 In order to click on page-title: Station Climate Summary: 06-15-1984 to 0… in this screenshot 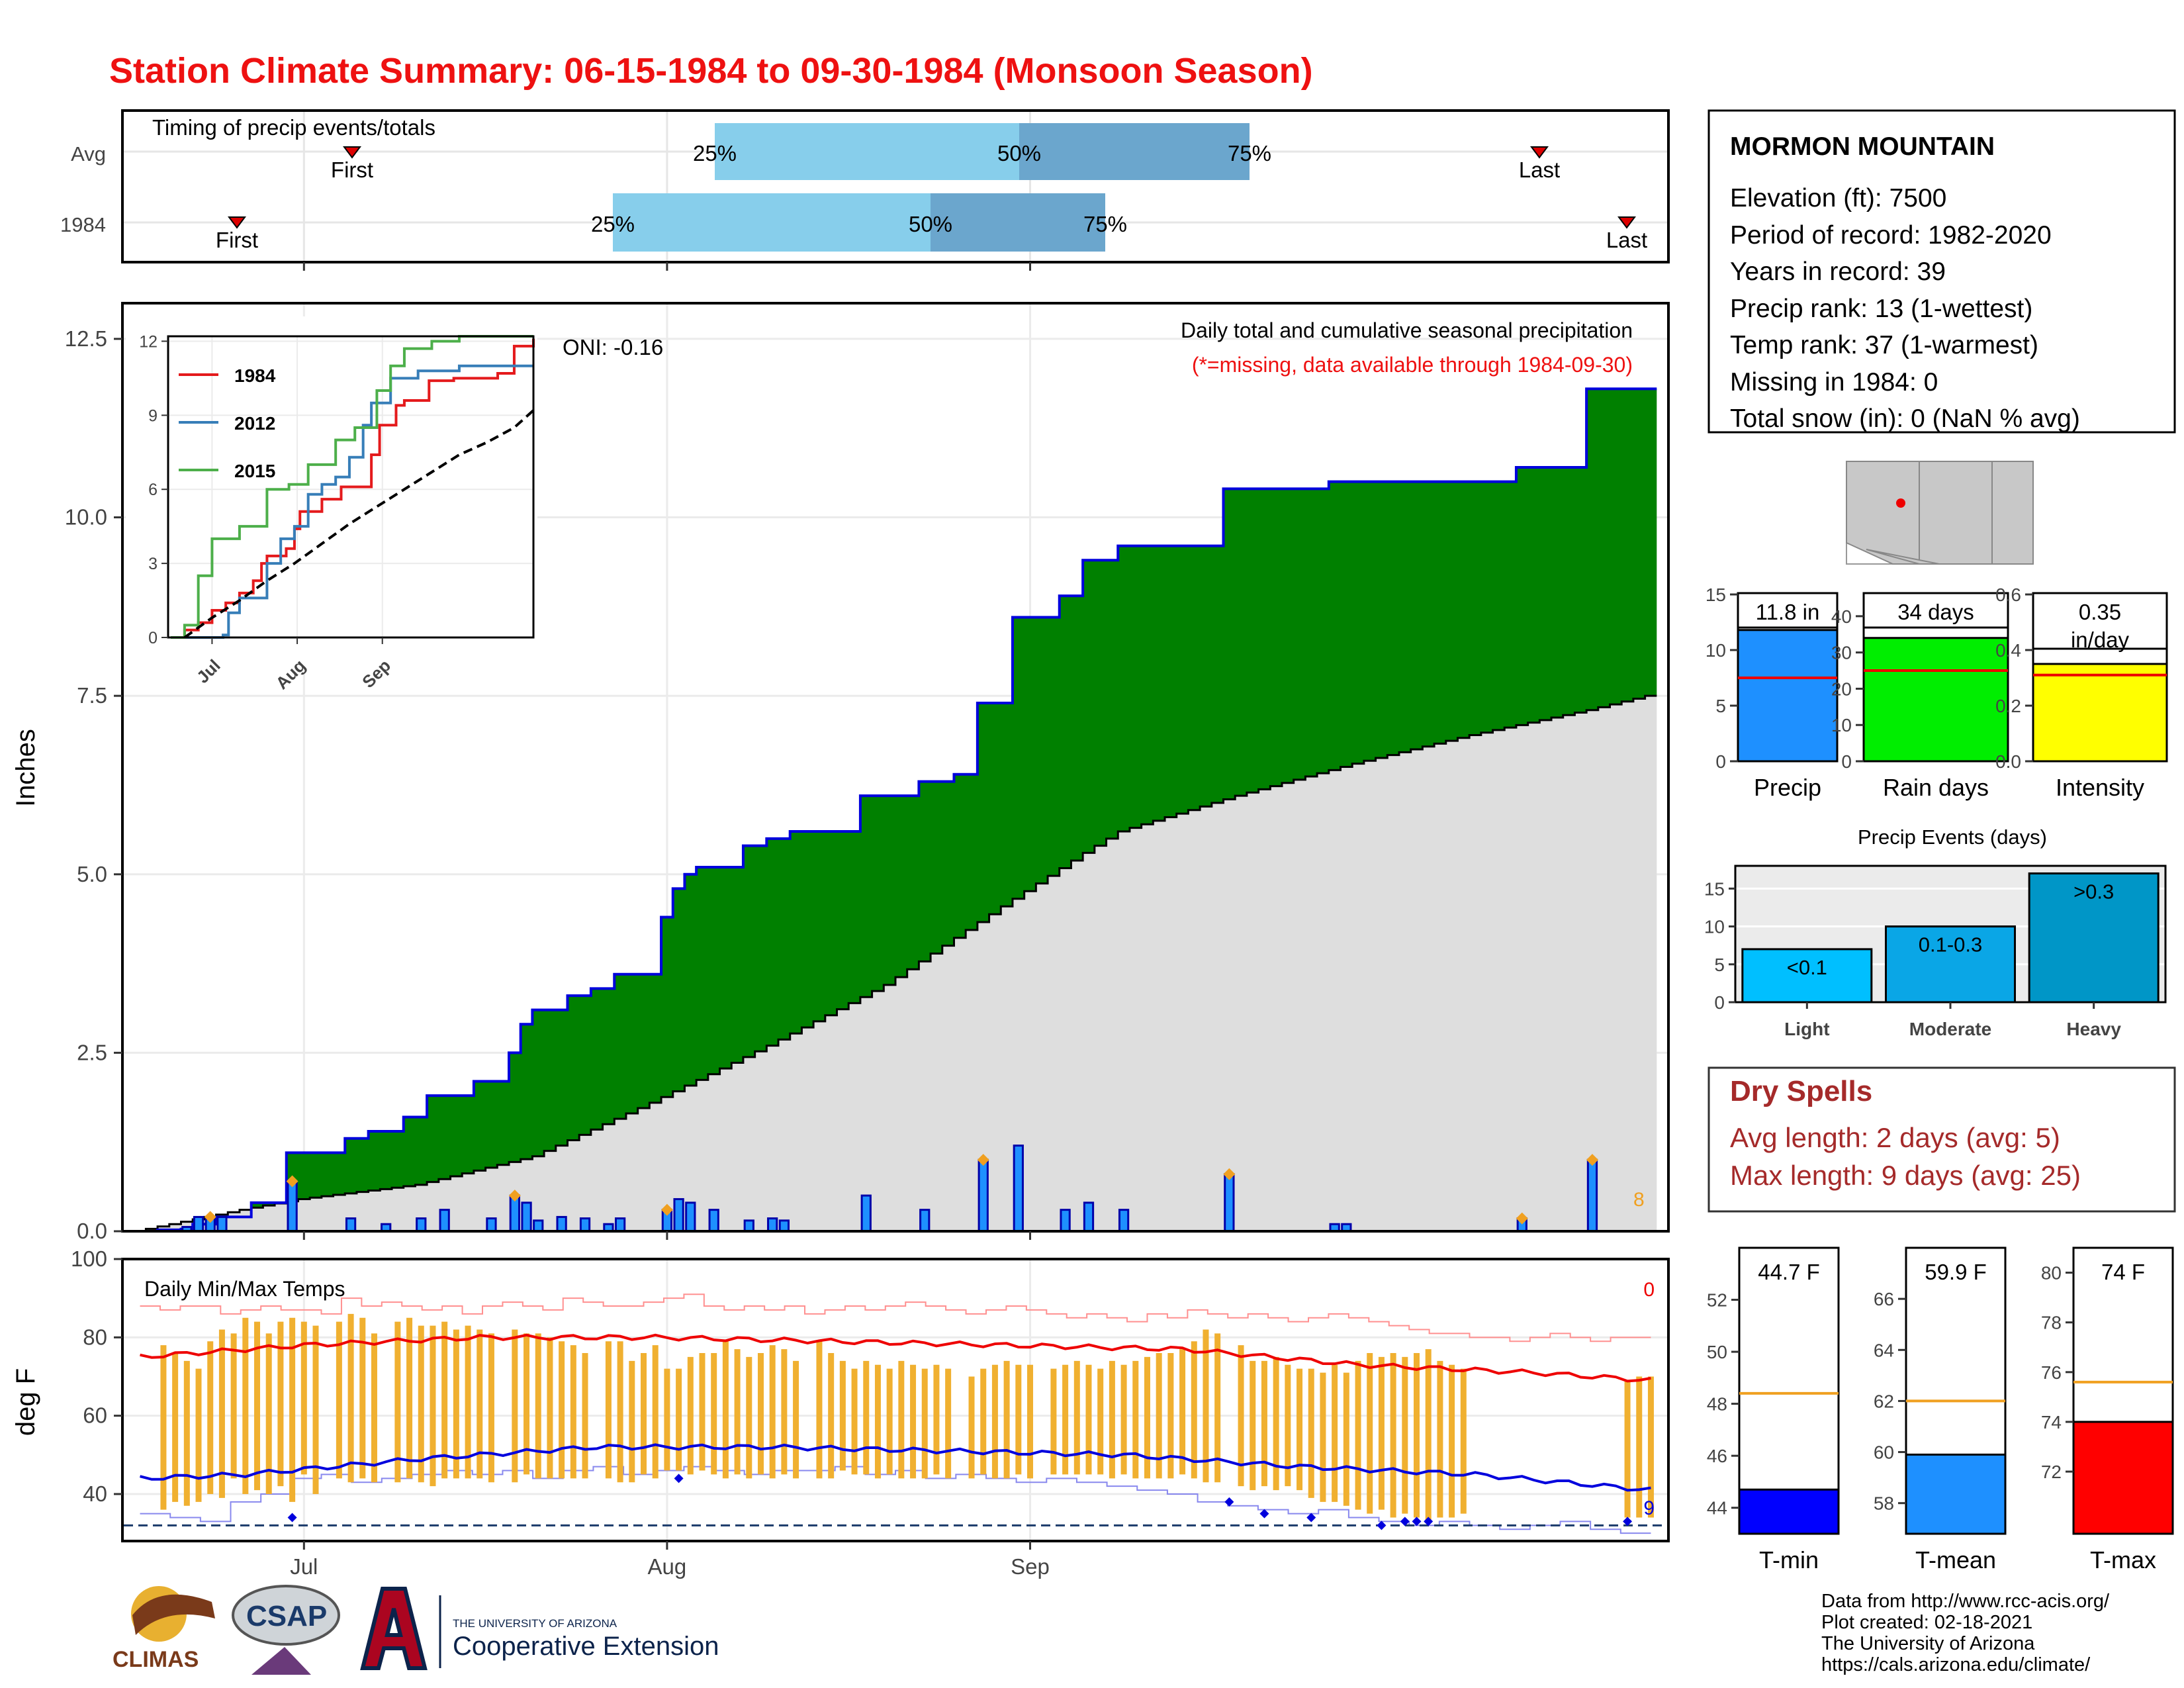, I will do `click(711, 71)`.